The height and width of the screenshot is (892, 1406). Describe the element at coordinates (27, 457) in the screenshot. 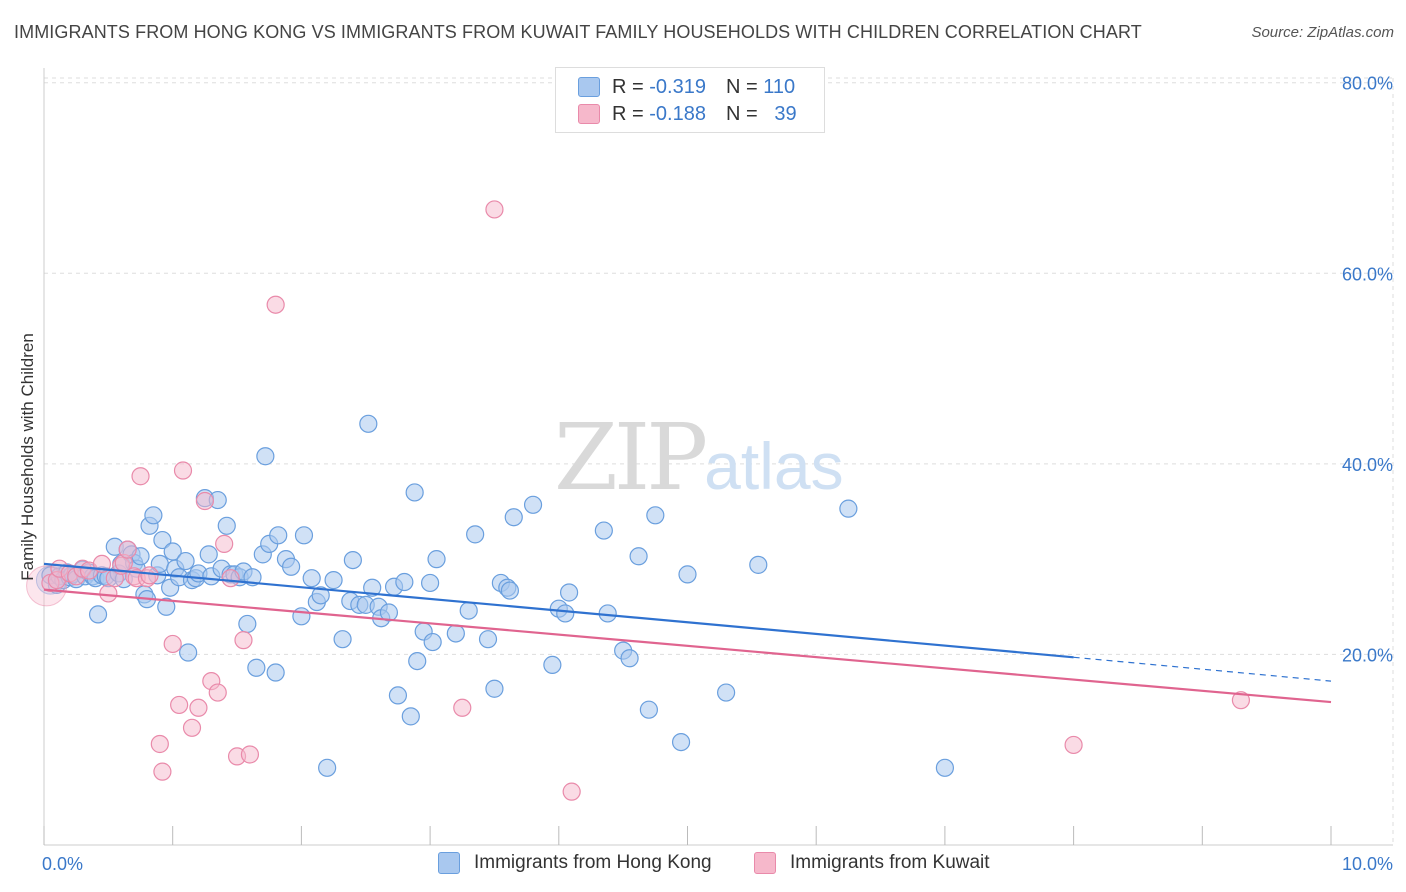

I see `y-axis-title: Family Households with Children` at that location.